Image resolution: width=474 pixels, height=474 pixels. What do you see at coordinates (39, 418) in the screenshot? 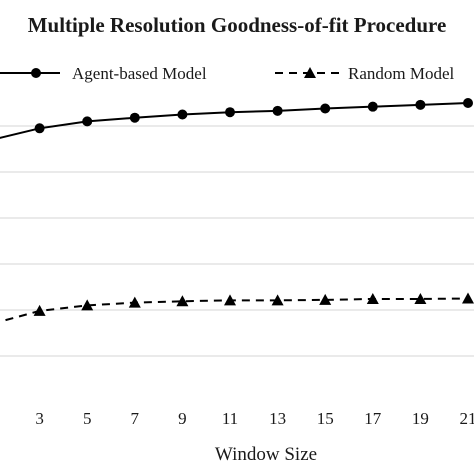
I see `x-tick-label: 3` at bounding box center [39, 418].